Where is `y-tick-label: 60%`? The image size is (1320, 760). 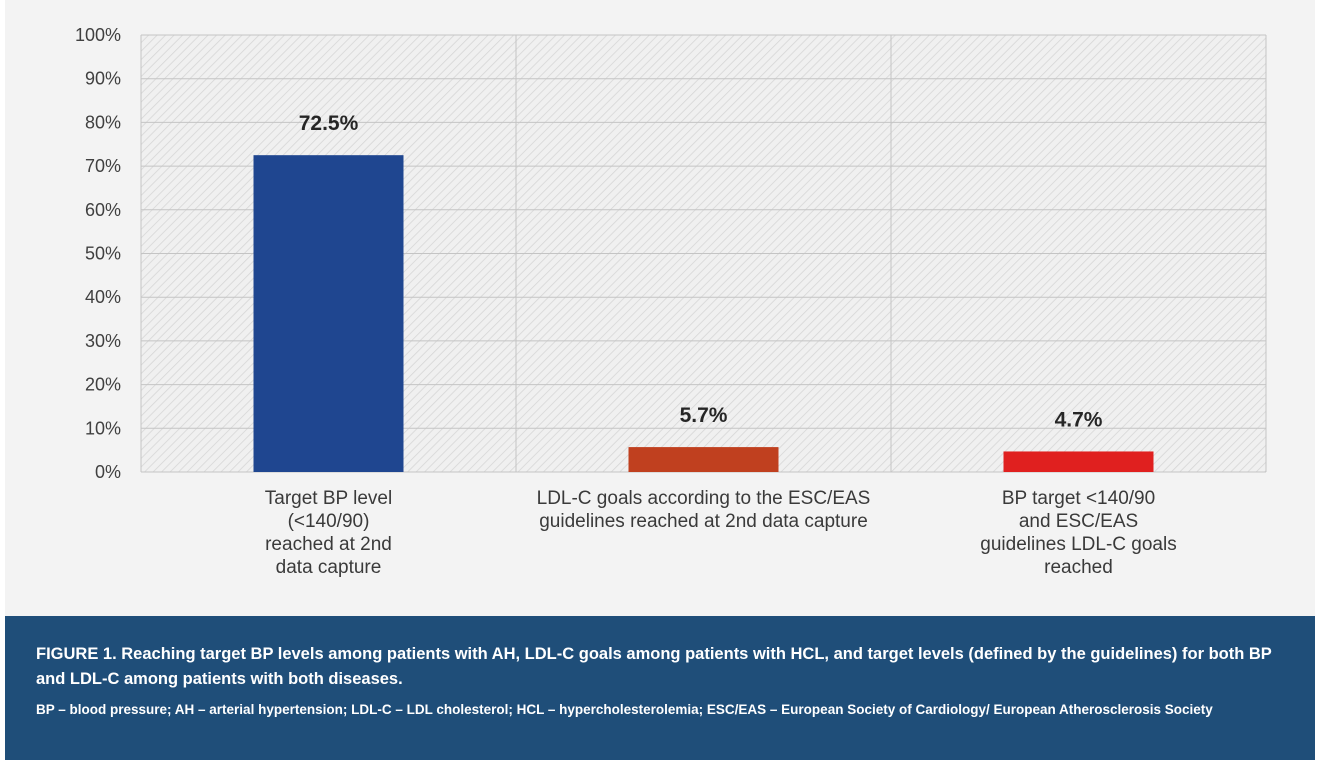 y-tick-label: 60% is located at coordinates (103, 210).